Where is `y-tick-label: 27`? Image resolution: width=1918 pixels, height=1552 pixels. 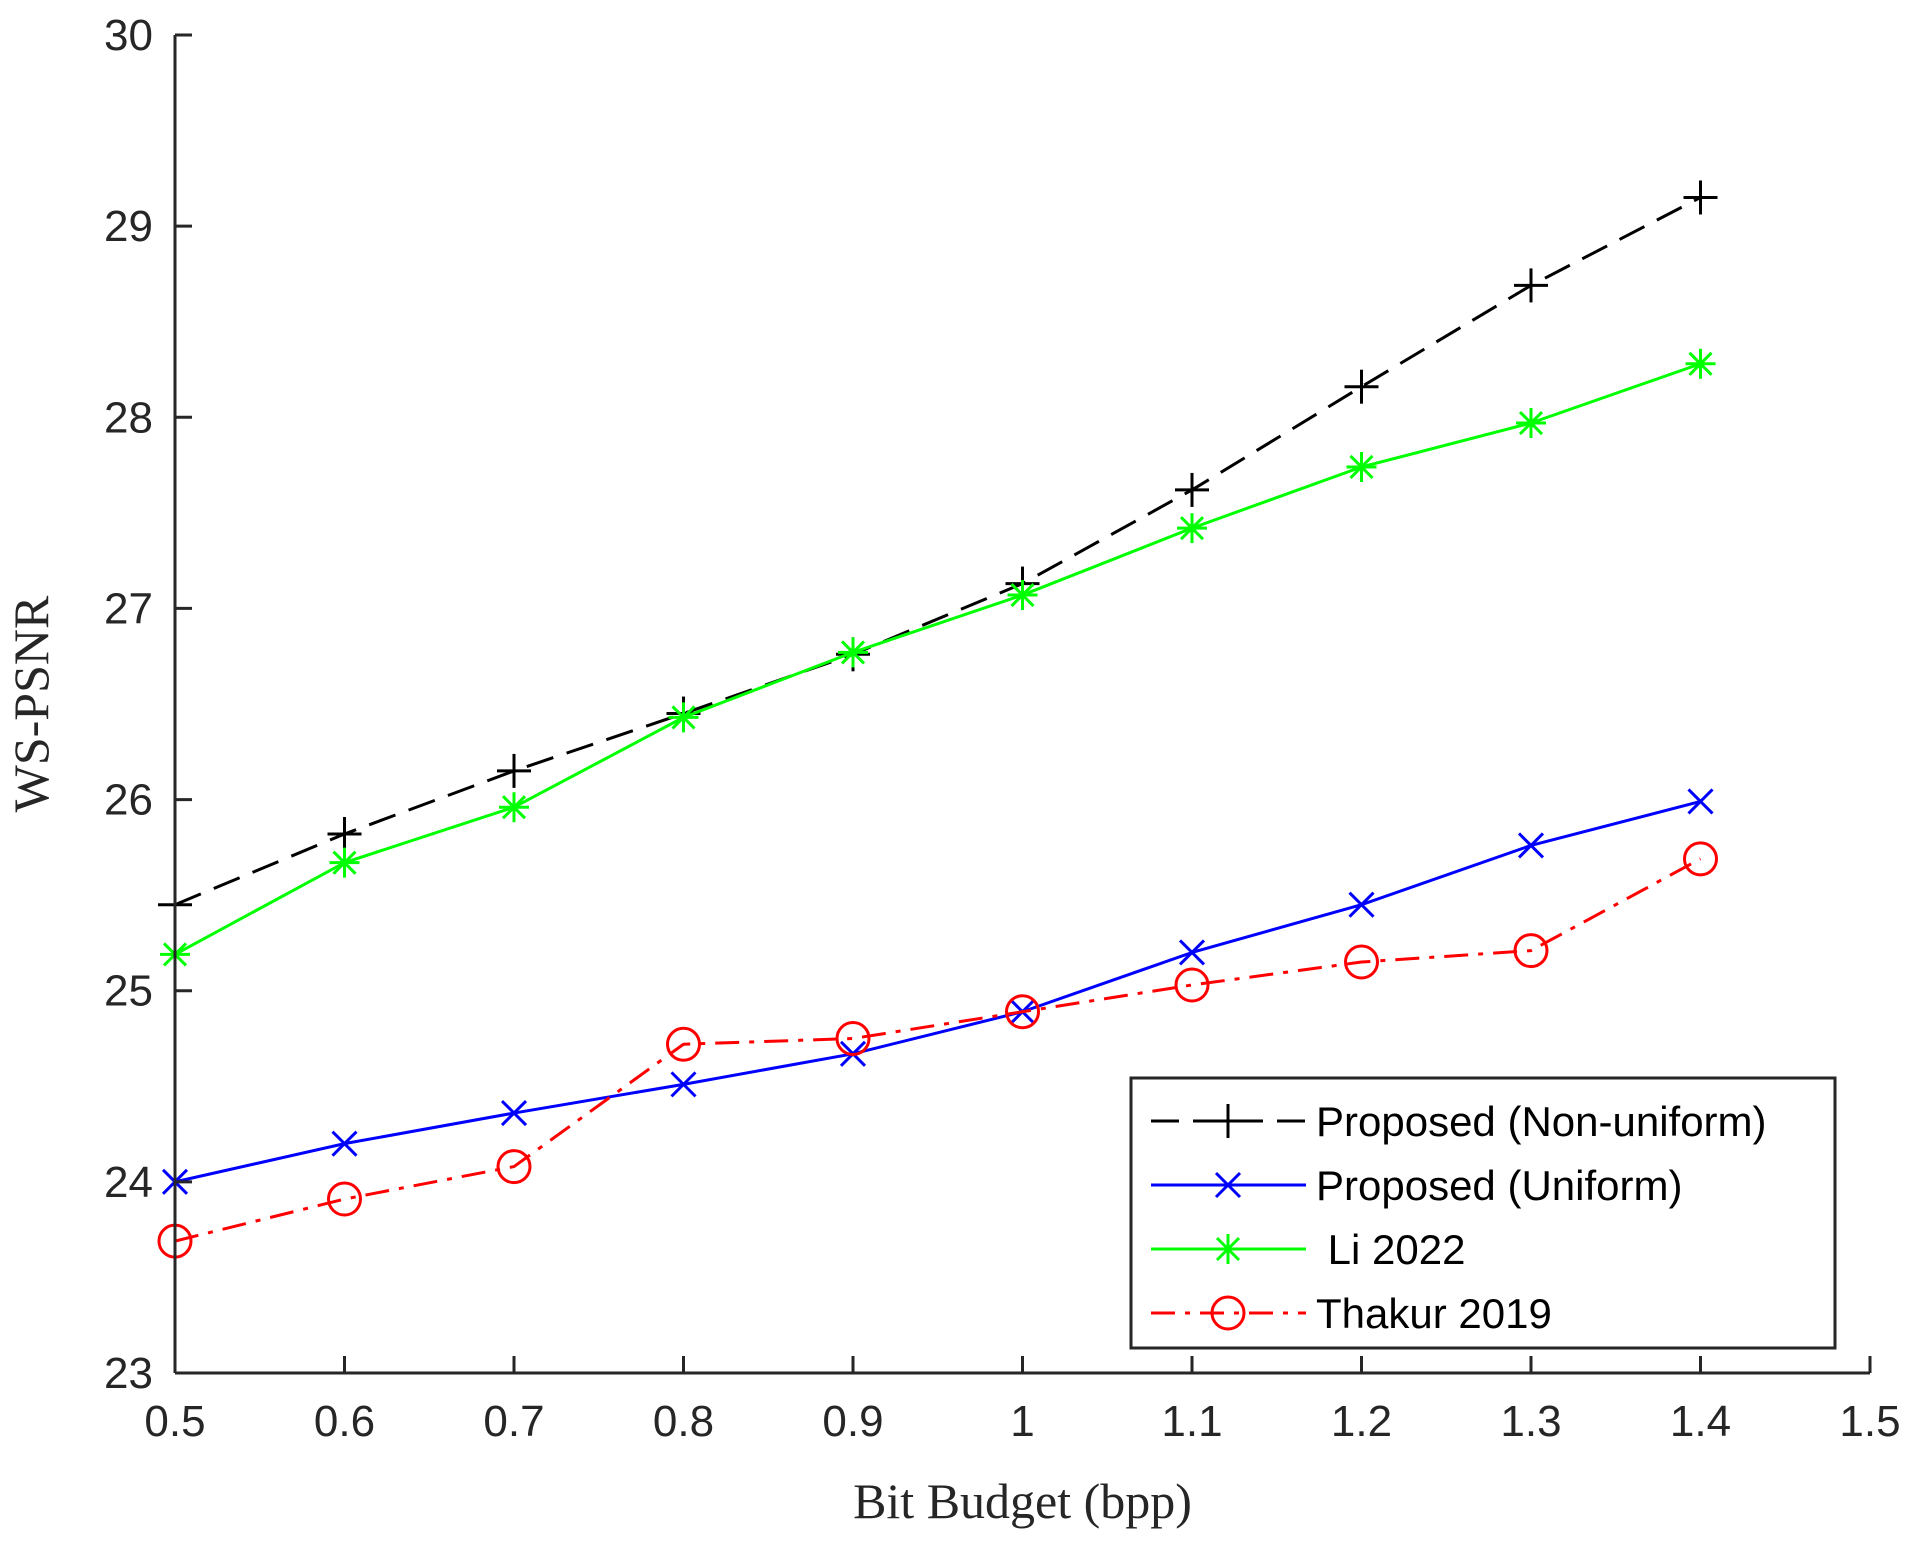 y-tick-label: 27 is located at coordinates (128, 608).